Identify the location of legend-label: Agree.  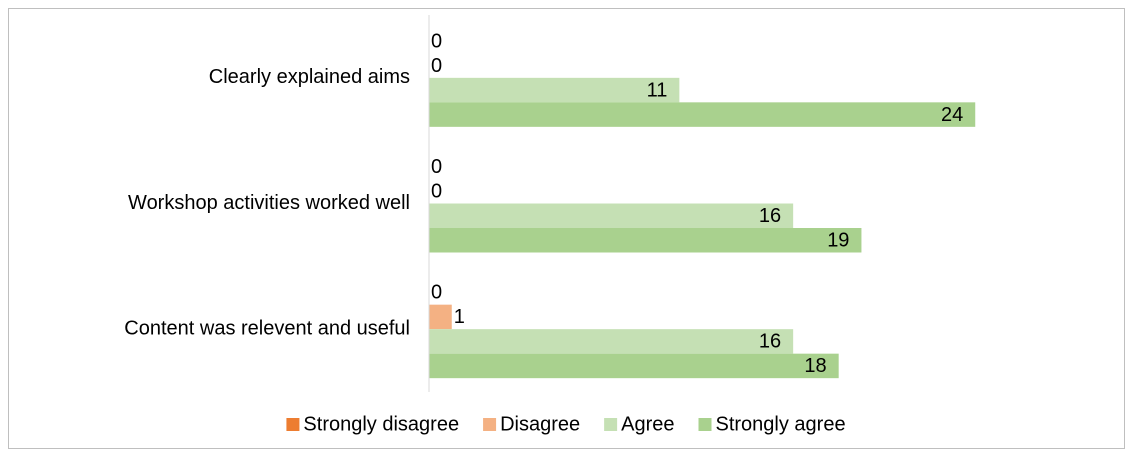
(647, 424).